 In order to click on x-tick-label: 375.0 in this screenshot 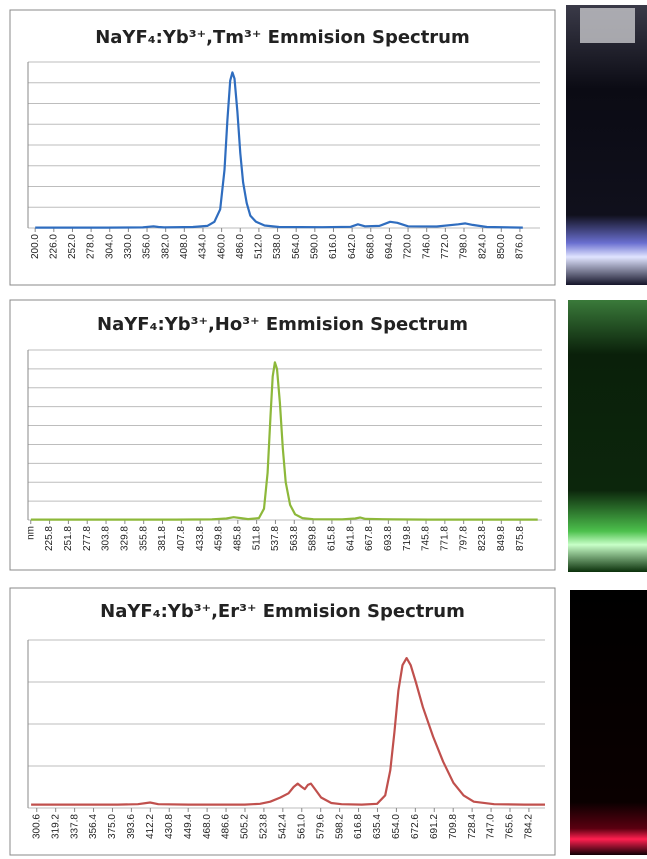, I will do `click(112, 826)`.